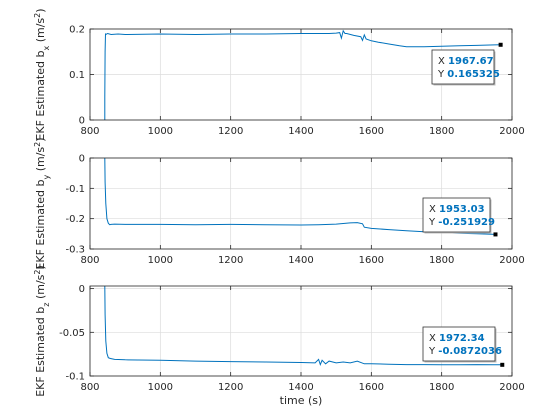 The image size is (560, 420). I want to click on datatip-x-readout: X 1972.34, so click(457, 338).